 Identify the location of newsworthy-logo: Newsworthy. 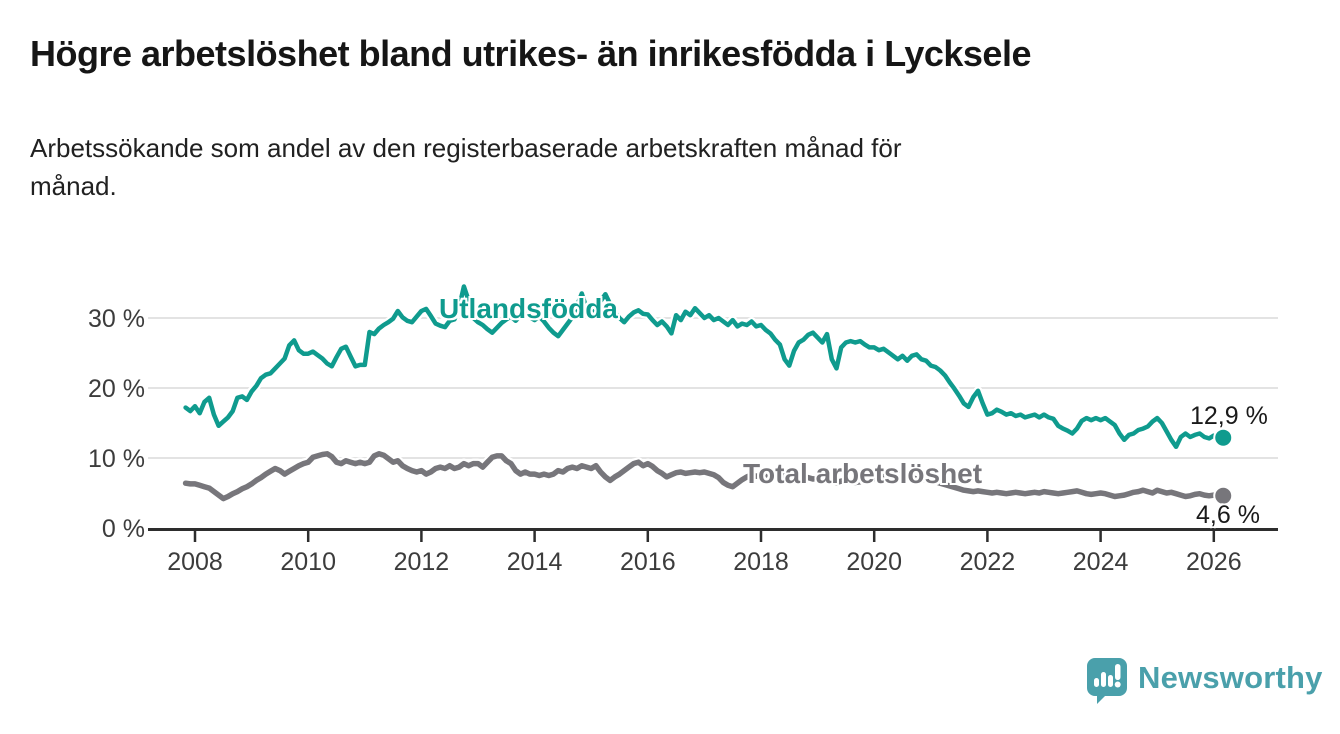
(1204, 681).